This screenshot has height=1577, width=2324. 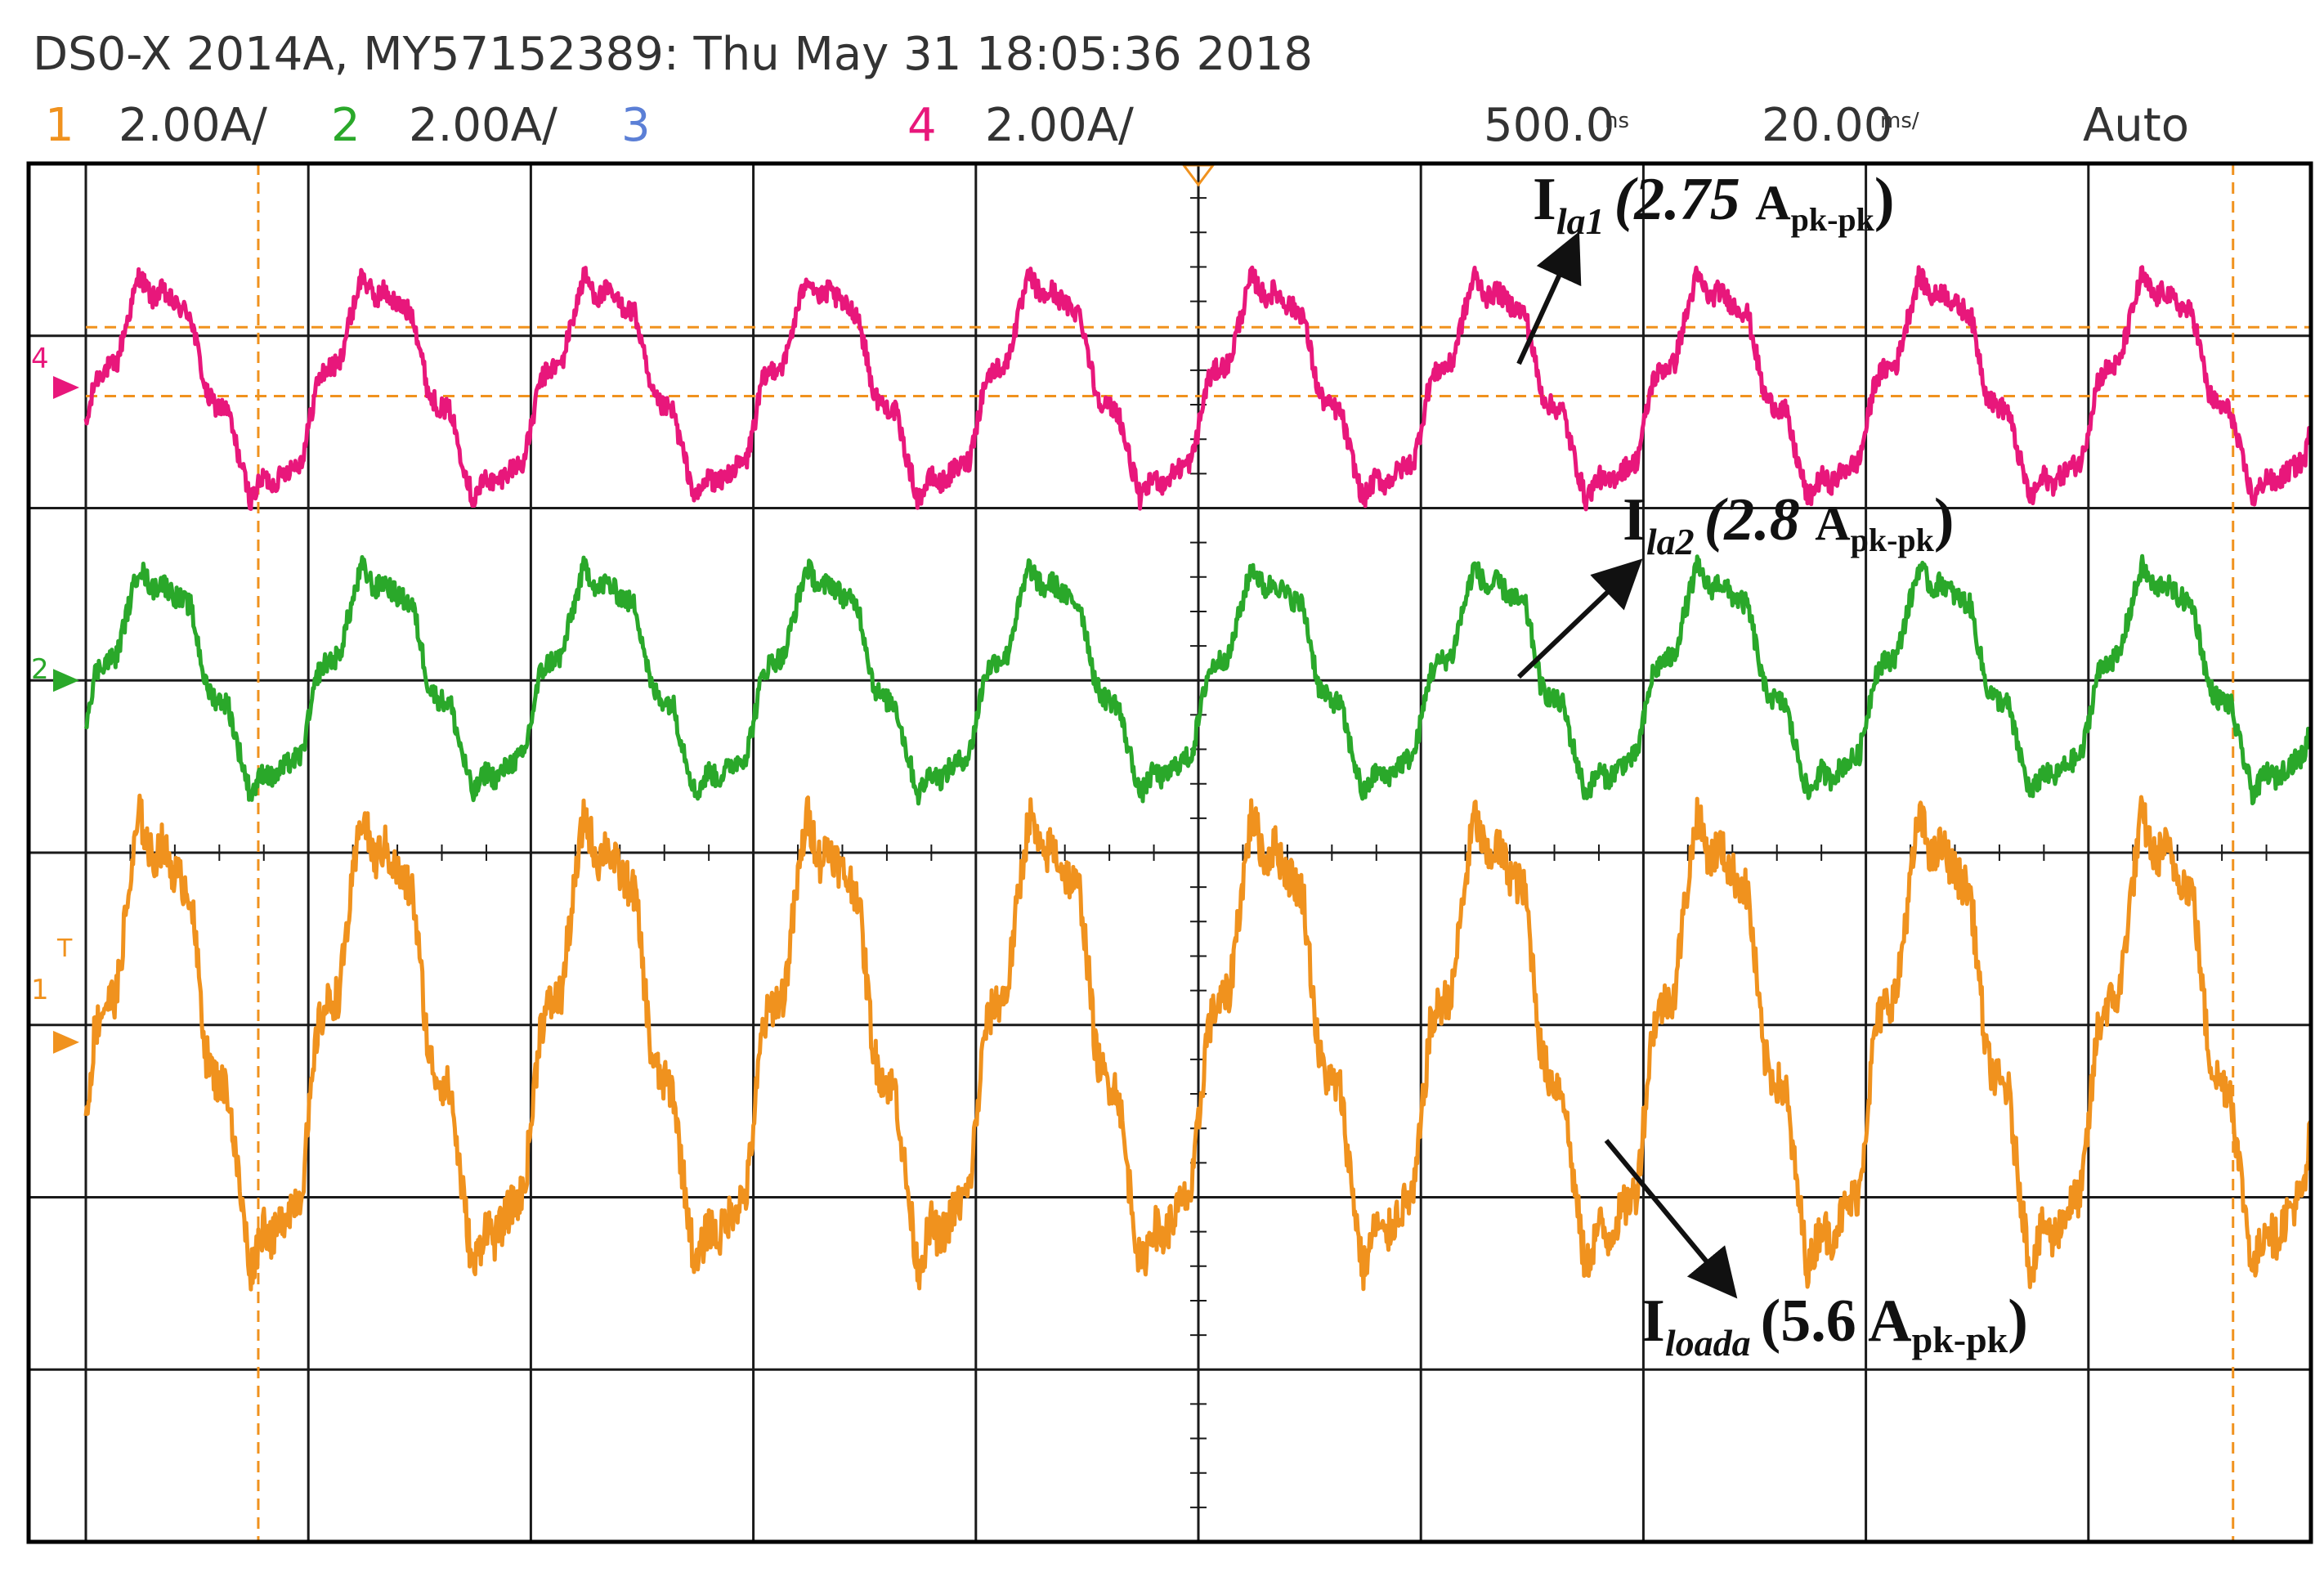 What do you see at coordinates (1944, 519) in the screenshot?
I see `ila2-close: )` at bounding box center [1944, 519].